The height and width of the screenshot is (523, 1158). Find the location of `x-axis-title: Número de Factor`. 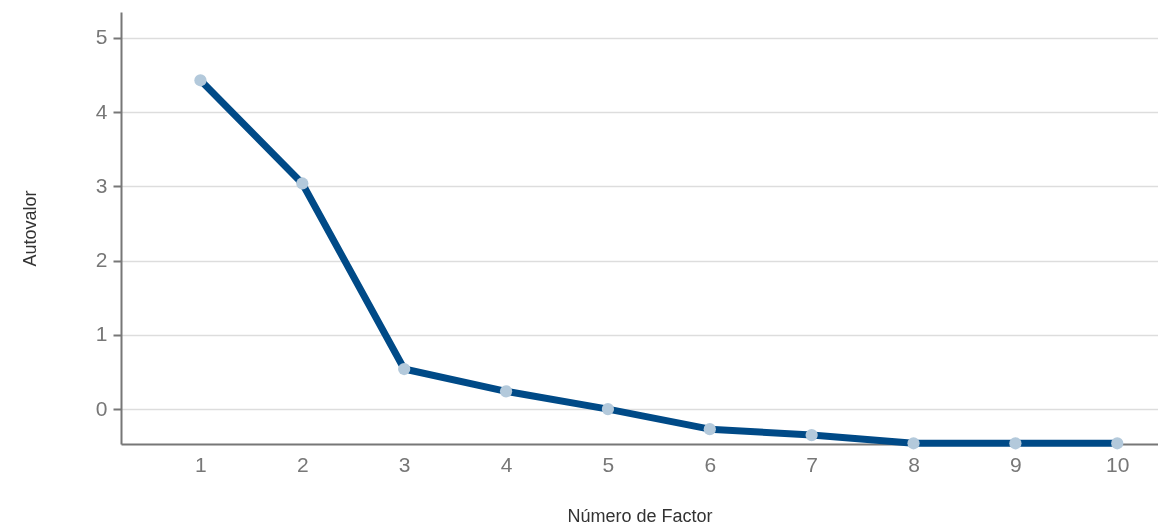

x-axis-title: Número de Factor is located at coordinates (640, 514).